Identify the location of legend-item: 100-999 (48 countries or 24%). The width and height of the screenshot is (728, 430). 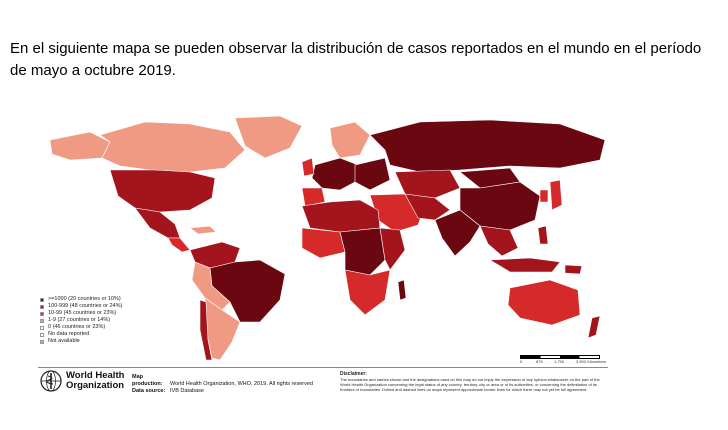
(81, 306).